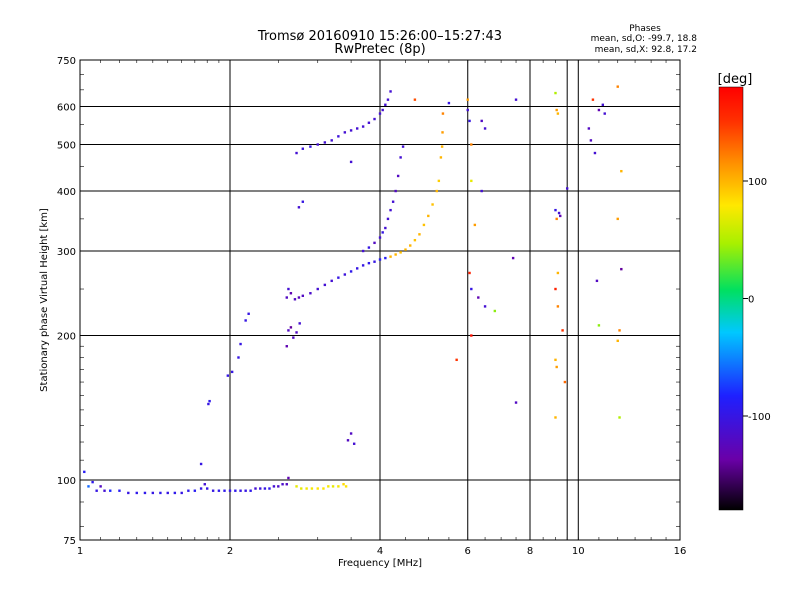 The width and height of the screenshot is (800, 600). What do you see at coordinates (735, 79) in the screenshot?
I see `colorbar-label: [deg]` at bounding box center [735, 79].